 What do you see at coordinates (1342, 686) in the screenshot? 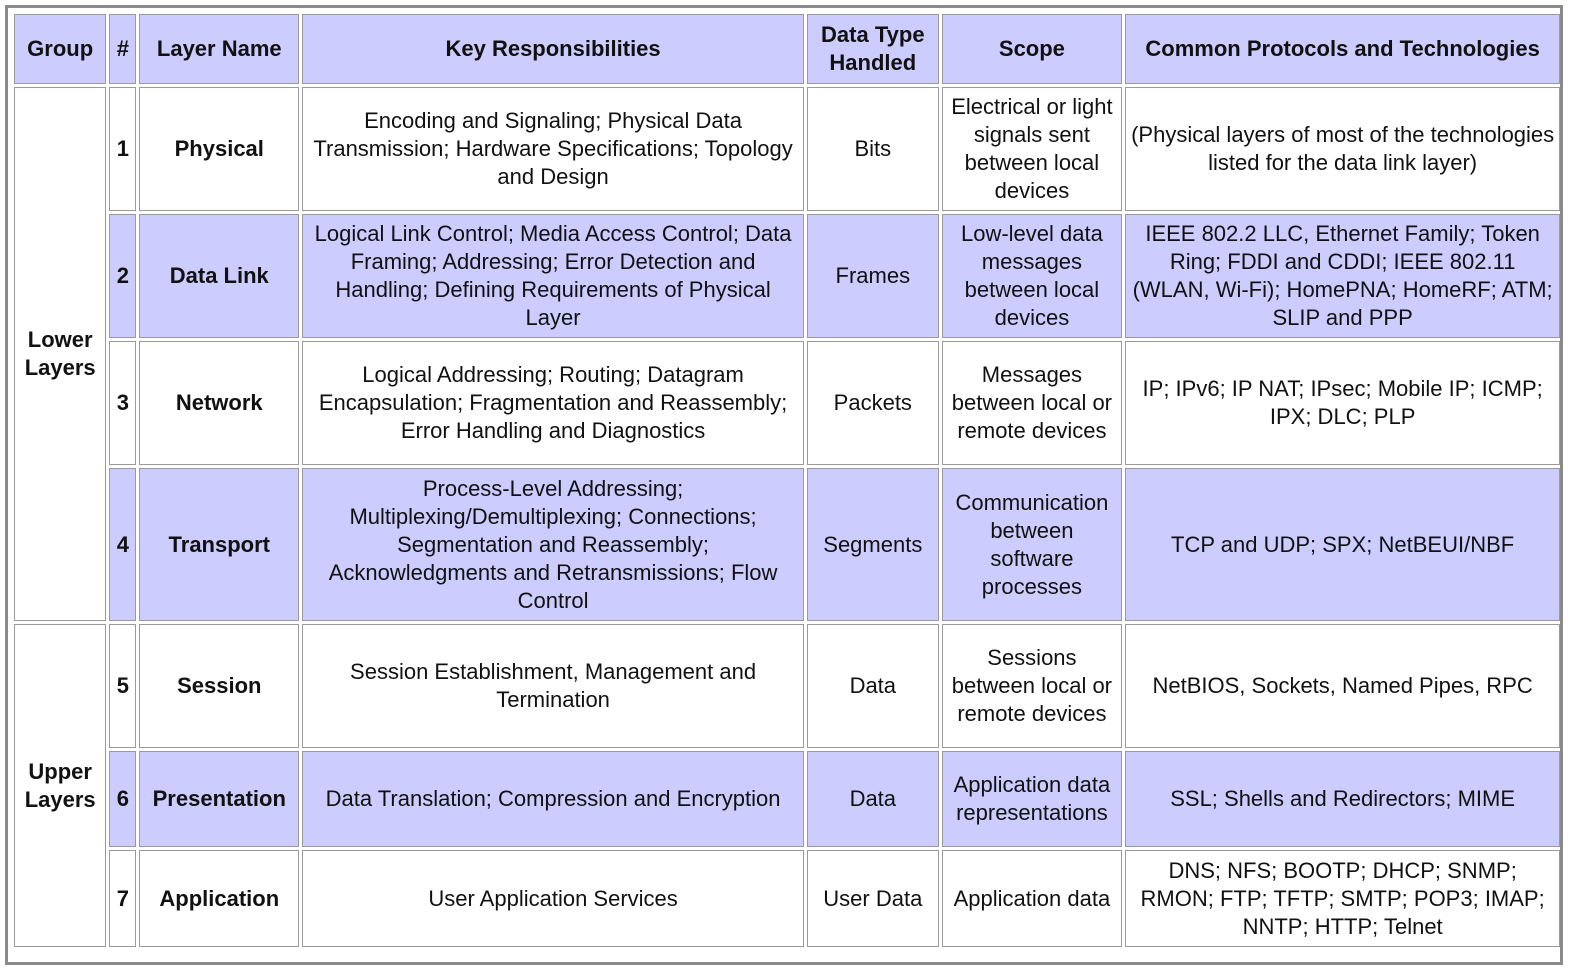
I see `protocols-cell: NetBIOS, Sockets, Named Pipes, RPC` at bounding box center [1342, 686].